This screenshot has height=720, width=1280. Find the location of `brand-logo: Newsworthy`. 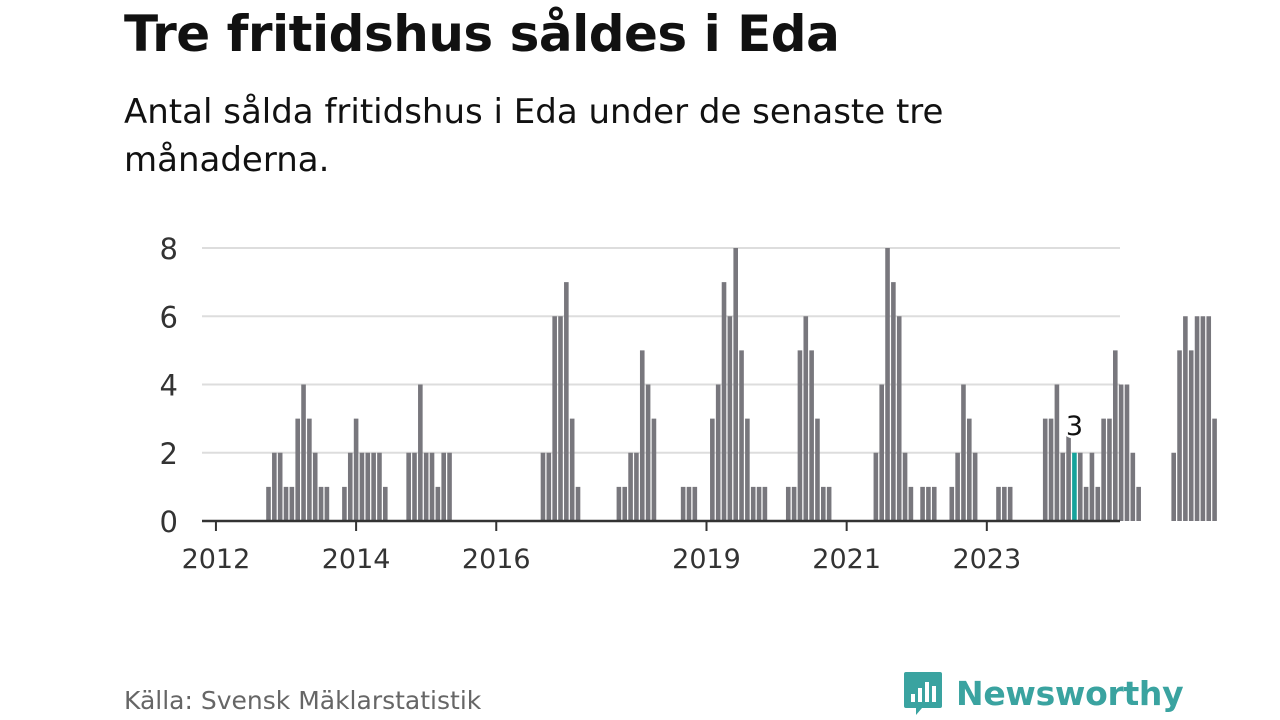

brand-logo: Newsworthy is located at coordinates (1043, 693).